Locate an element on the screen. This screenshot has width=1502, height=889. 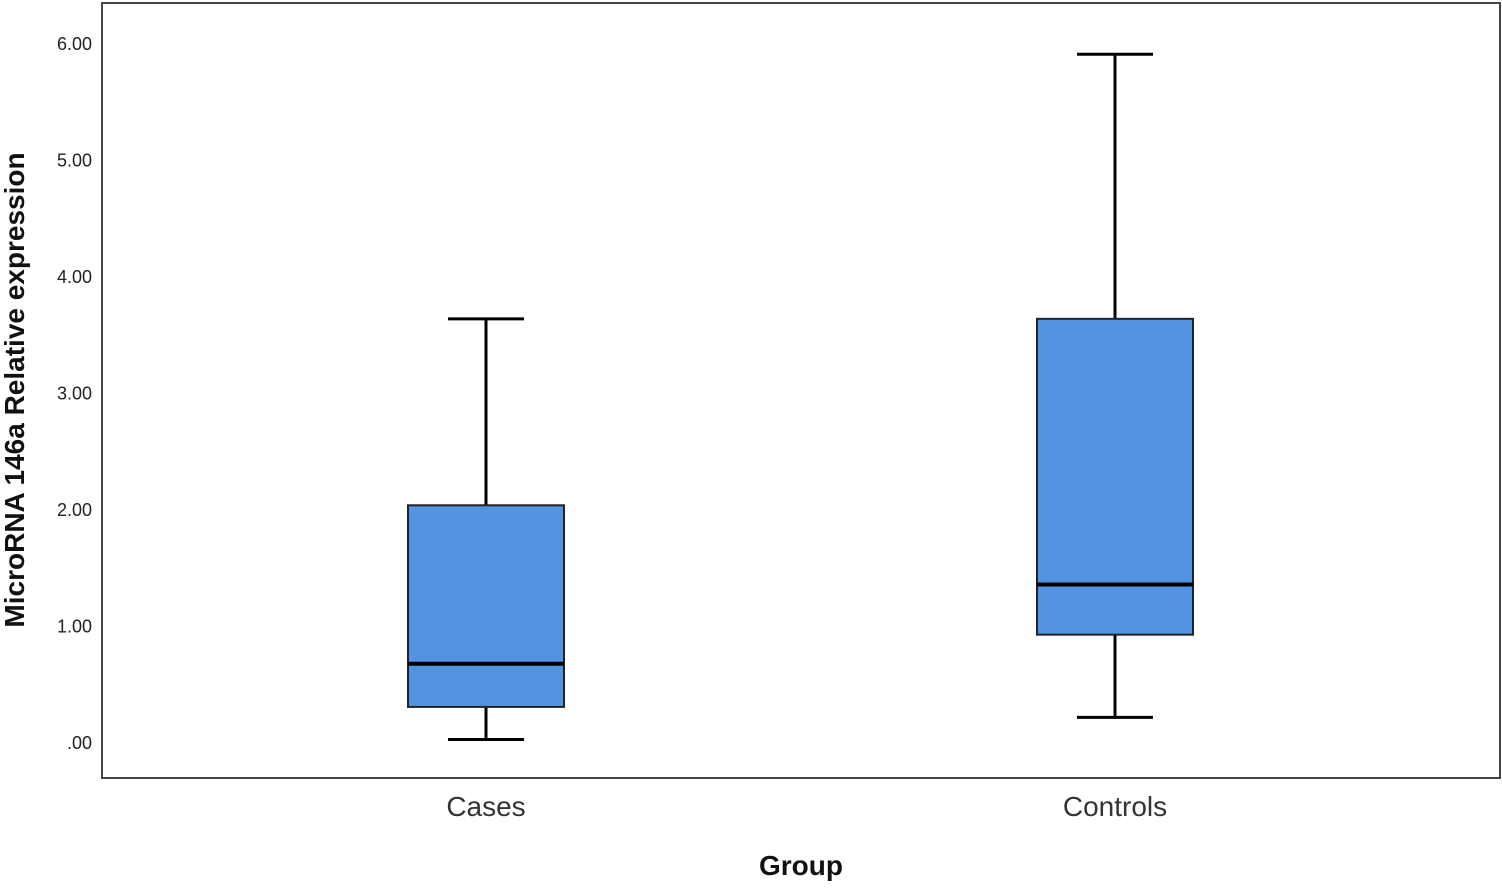
y-tick-label: 2.00 is located at coordinates (74, 510).